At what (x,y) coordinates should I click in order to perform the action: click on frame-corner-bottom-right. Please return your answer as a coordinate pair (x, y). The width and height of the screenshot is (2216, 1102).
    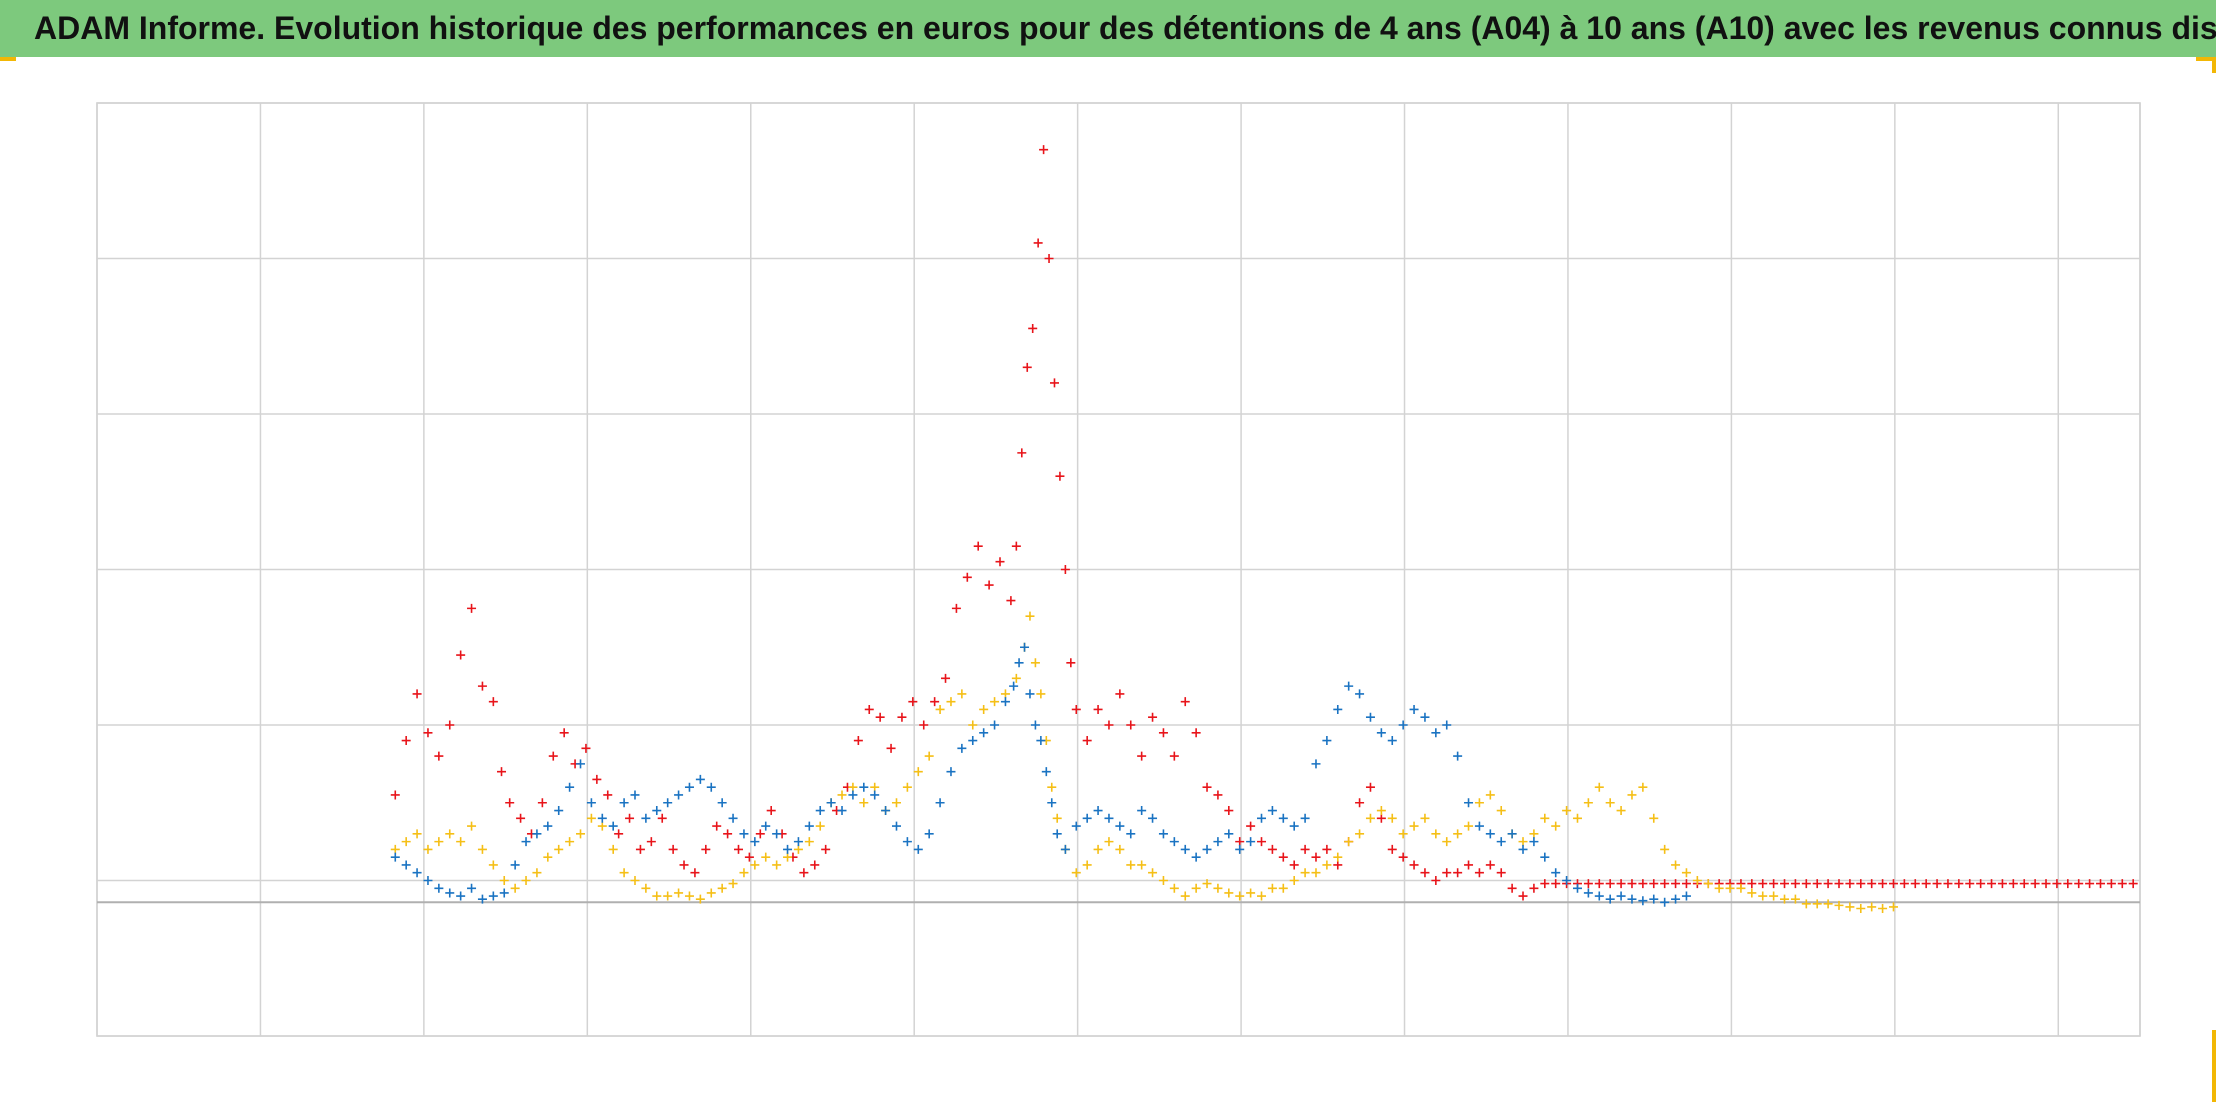
    Looking at the image, I should click on (2214, 1066).